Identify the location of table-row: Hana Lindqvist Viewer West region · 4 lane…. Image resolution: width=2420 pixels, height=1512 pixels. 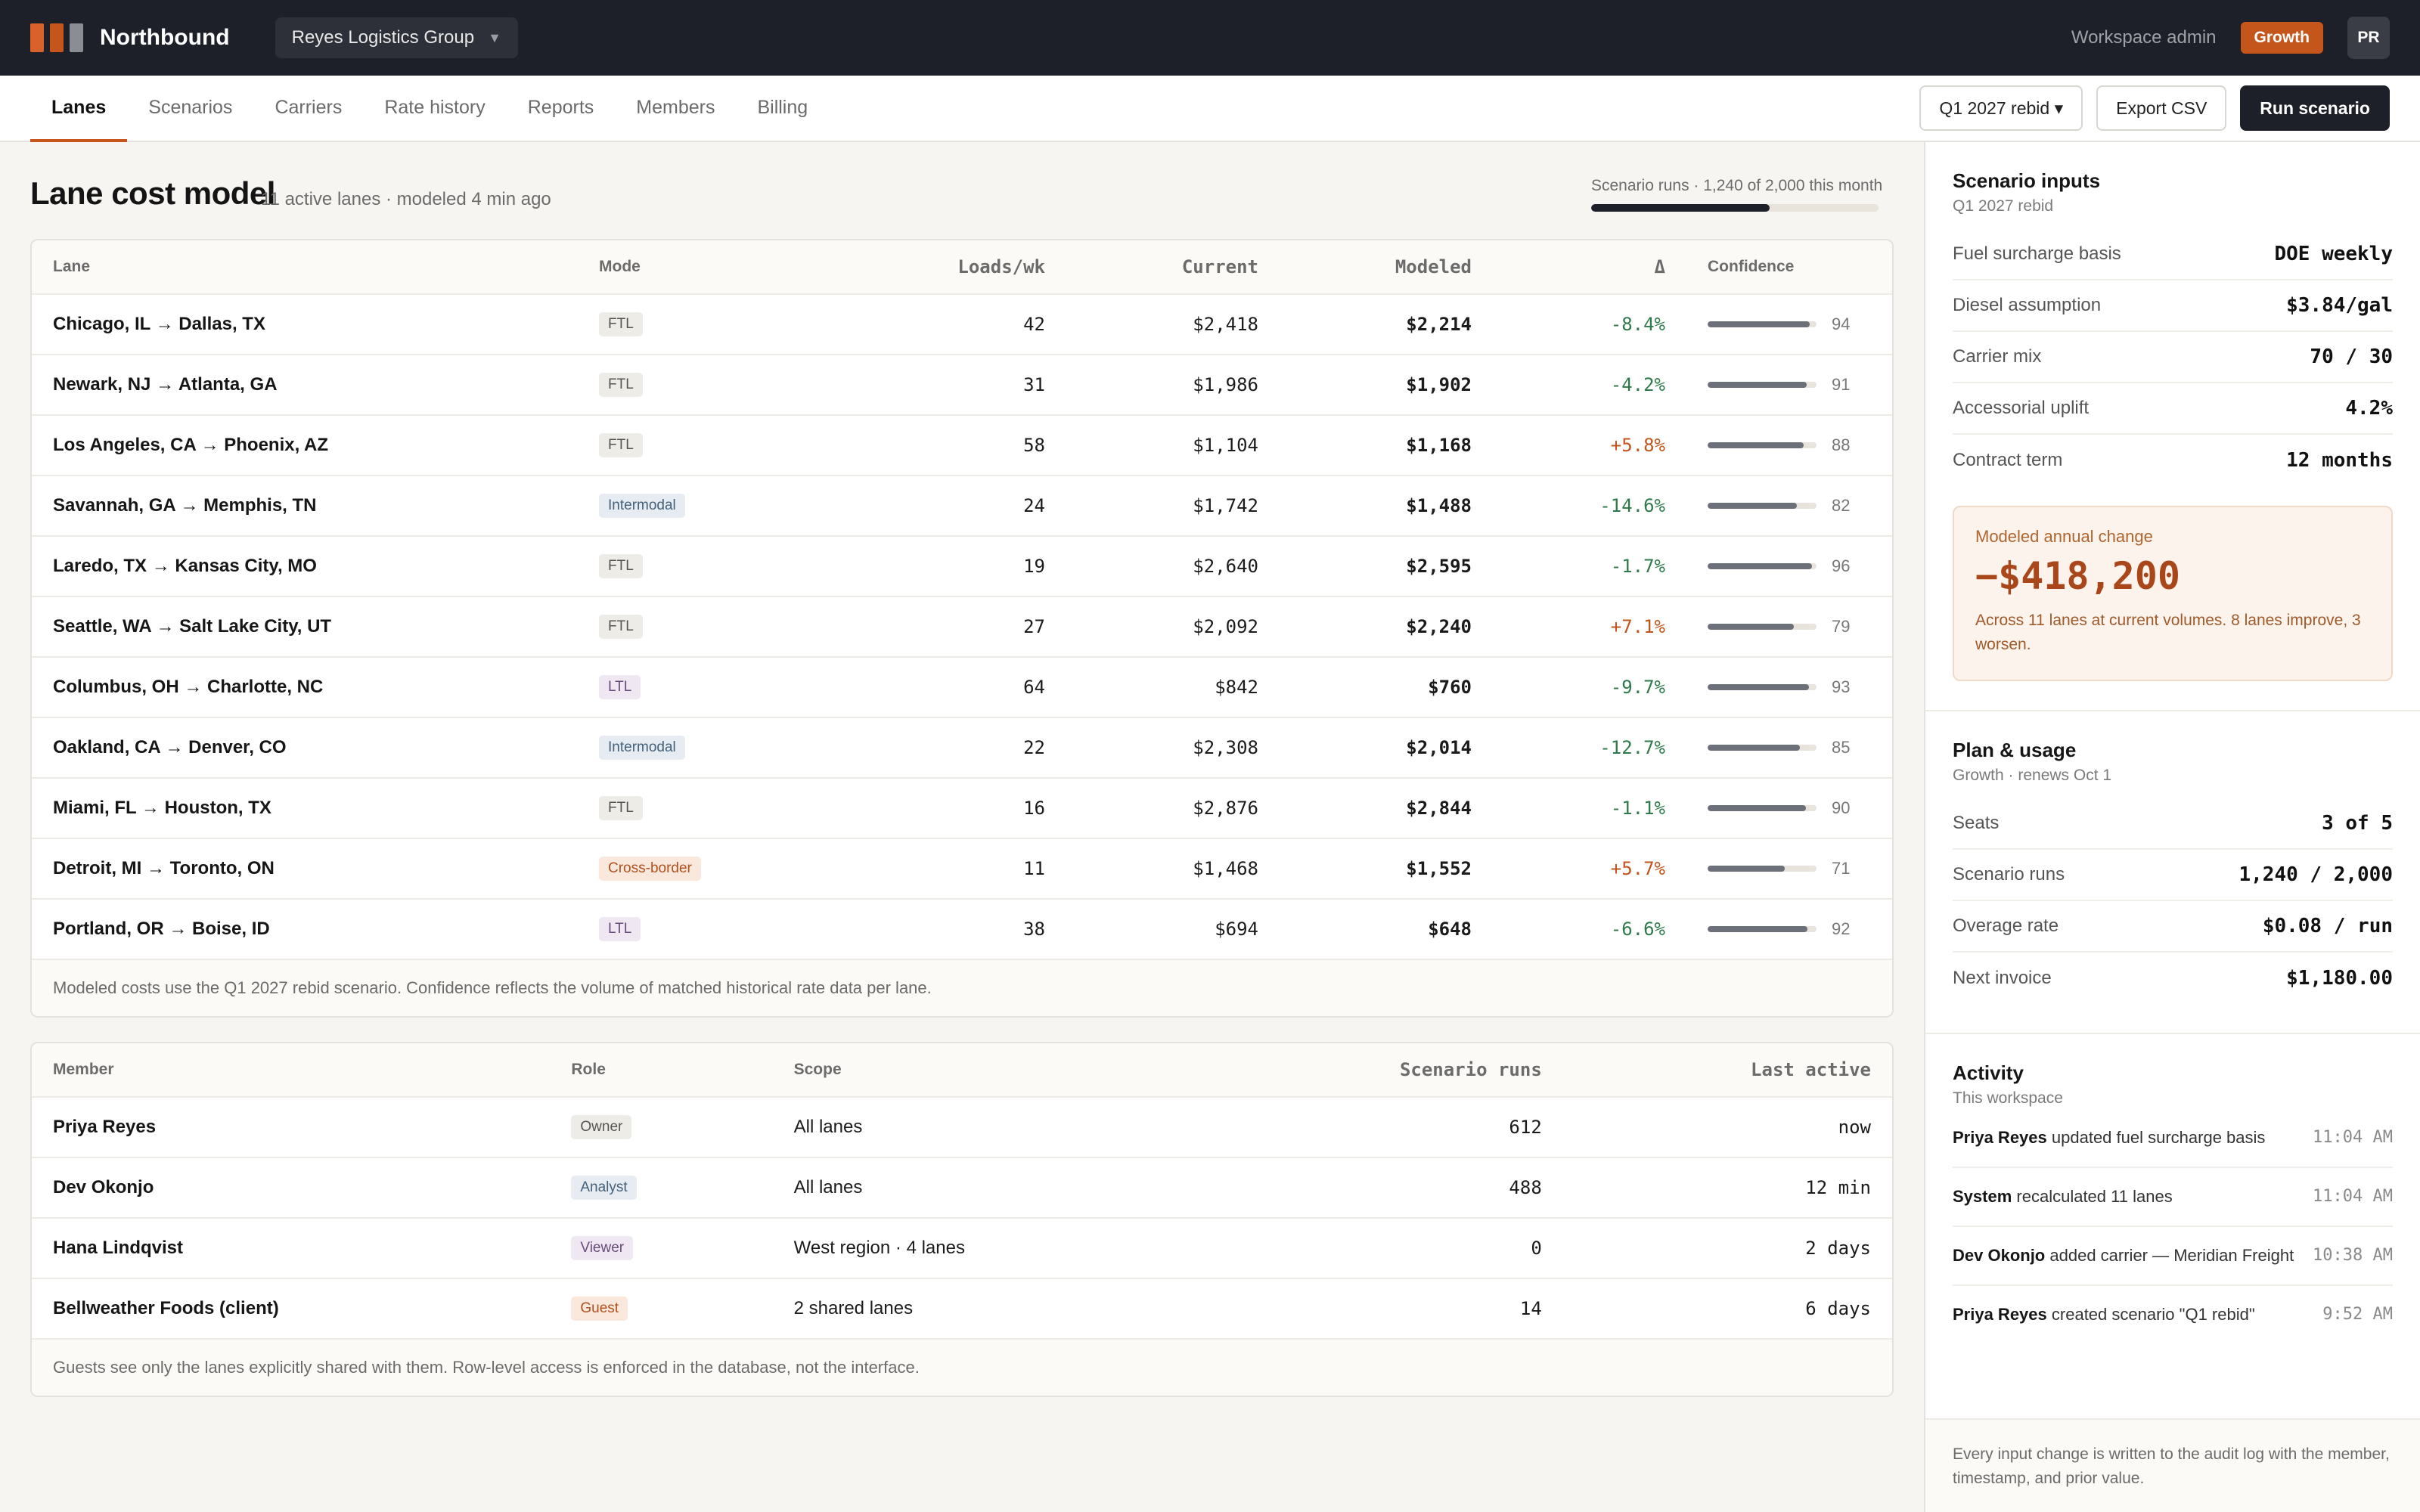
(962, 1249).